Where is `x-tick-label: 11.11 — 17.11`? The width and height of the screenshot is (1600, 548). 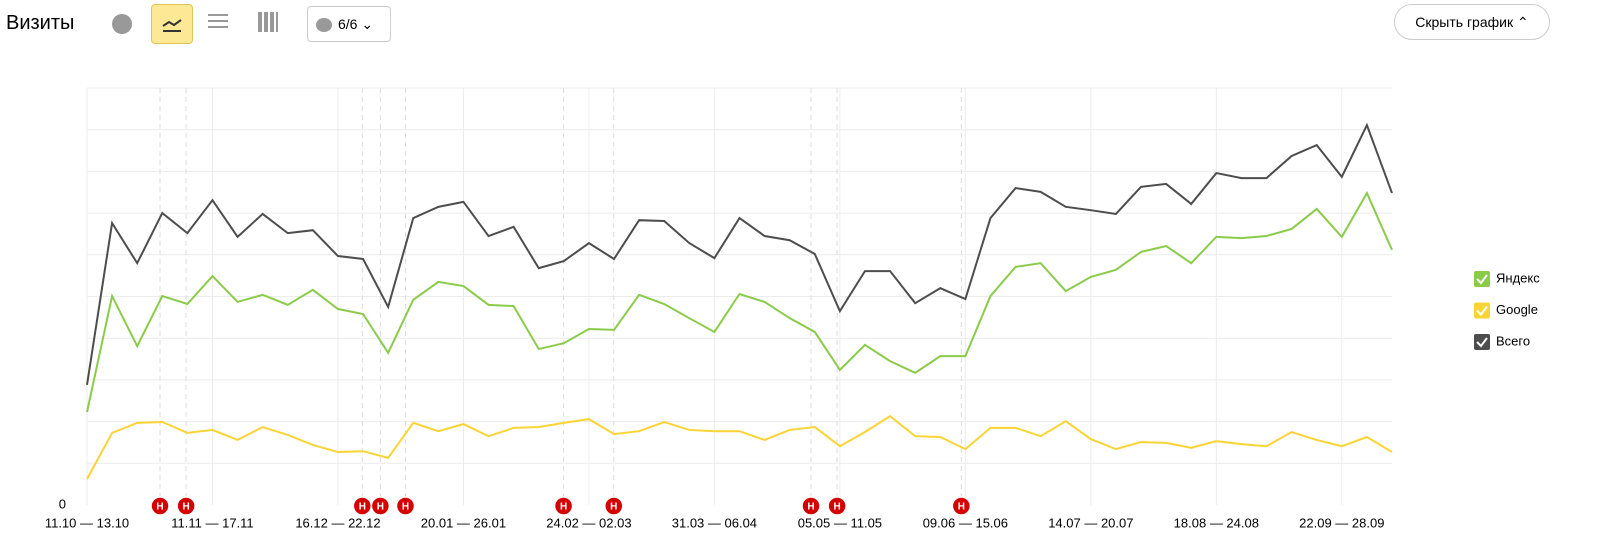 x-tick-label: 11.11 — 17.11 is located at coordinates (212, 522).